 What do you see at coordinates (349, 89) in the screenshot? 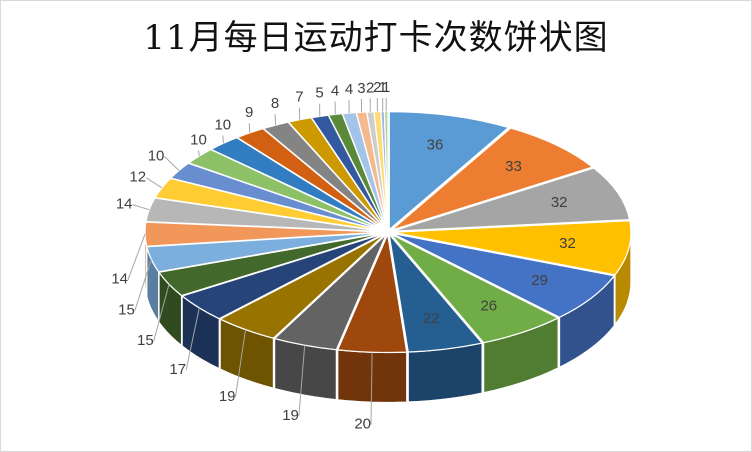
I see `data-label-25: 4` at bounding box center [349, 89].